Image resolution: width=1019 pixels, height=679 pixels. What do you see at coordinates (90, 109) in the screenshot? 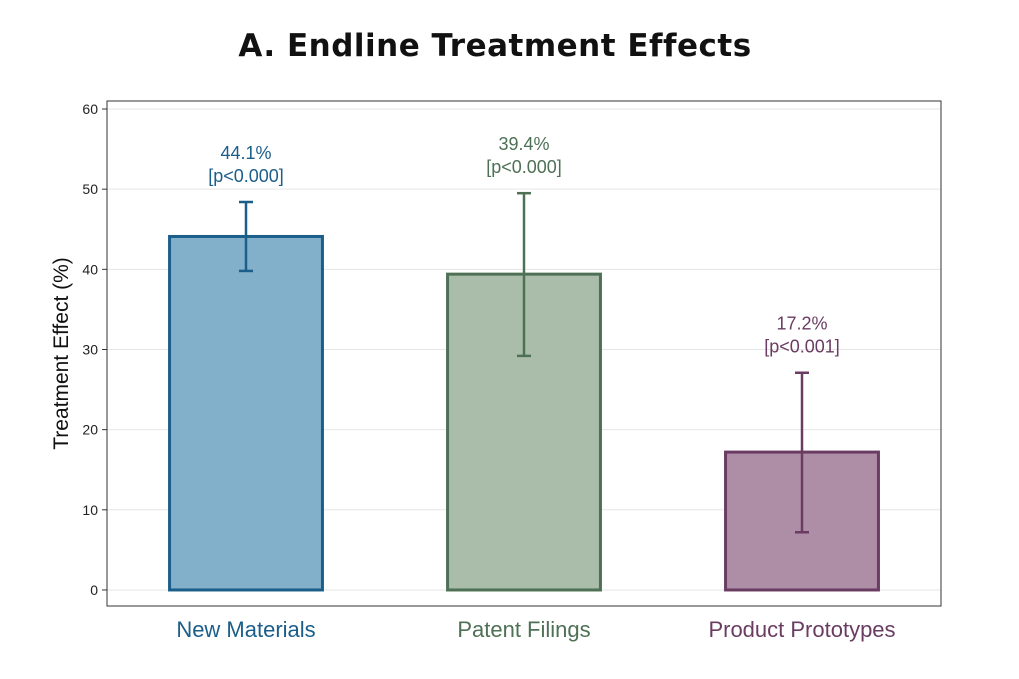
I see `y-tick-label-60: 60` at bounding box center [90, 109].